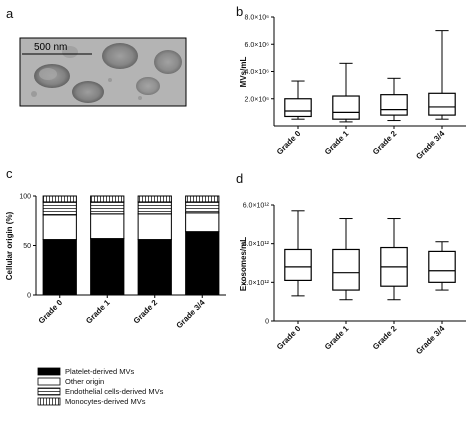 This screenshot has height=422, width=474. I want to click on legend-label: Other origin, so click(84, 381).